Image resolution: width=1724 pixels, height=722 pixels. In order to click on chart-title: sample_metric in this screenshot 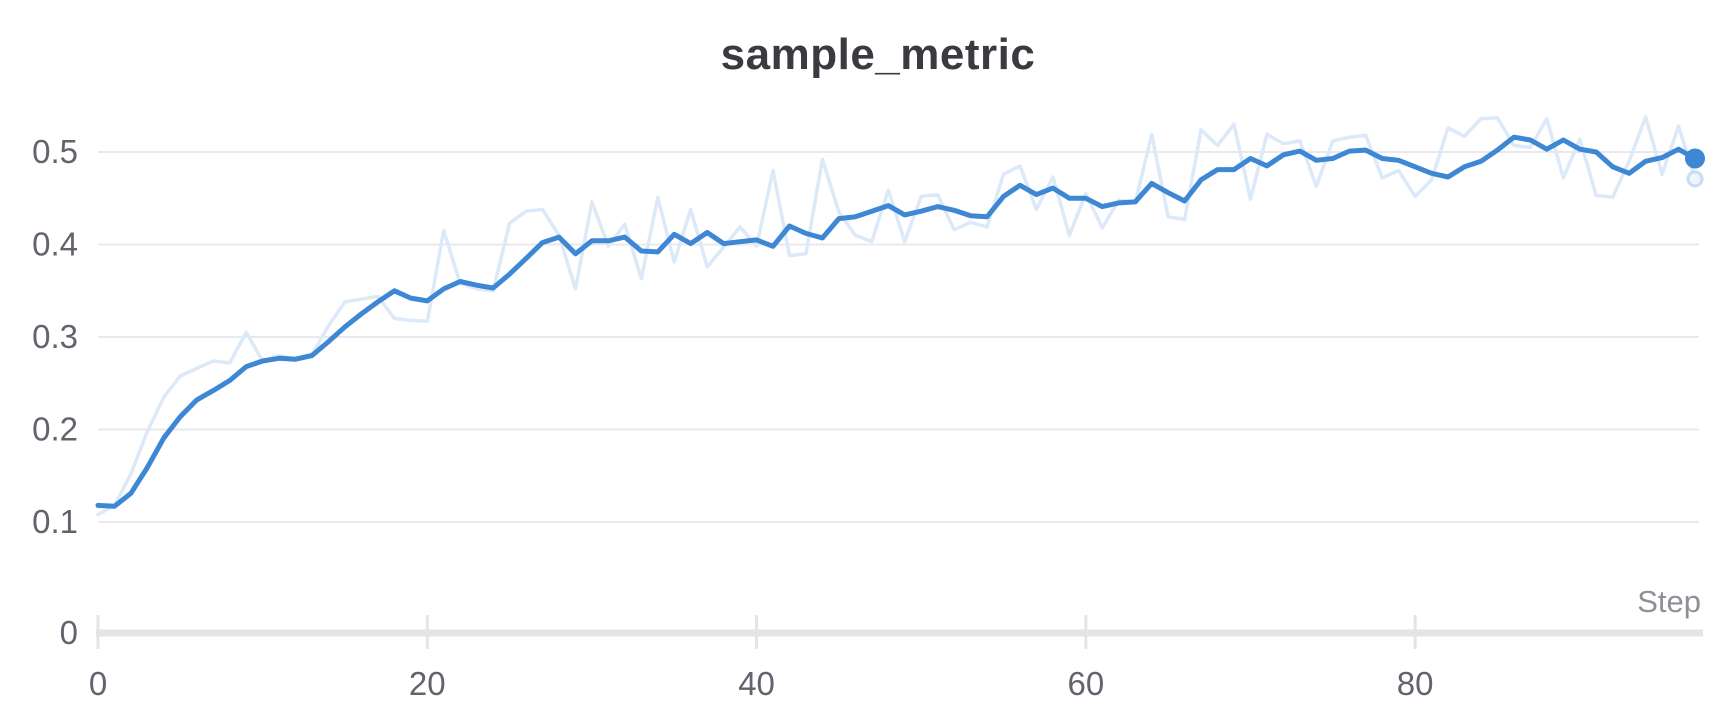, I will do `click(878, 54)`.